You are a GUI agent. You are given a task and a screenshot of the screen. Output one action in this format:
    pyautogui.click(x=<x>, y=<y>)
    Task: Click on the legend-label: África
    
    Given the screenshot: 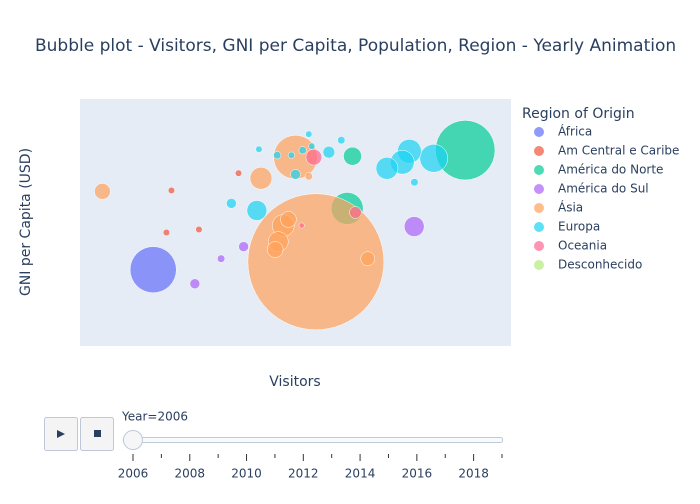 What is the action you would take?
    pyautogui.click(x=575, y=131)
    